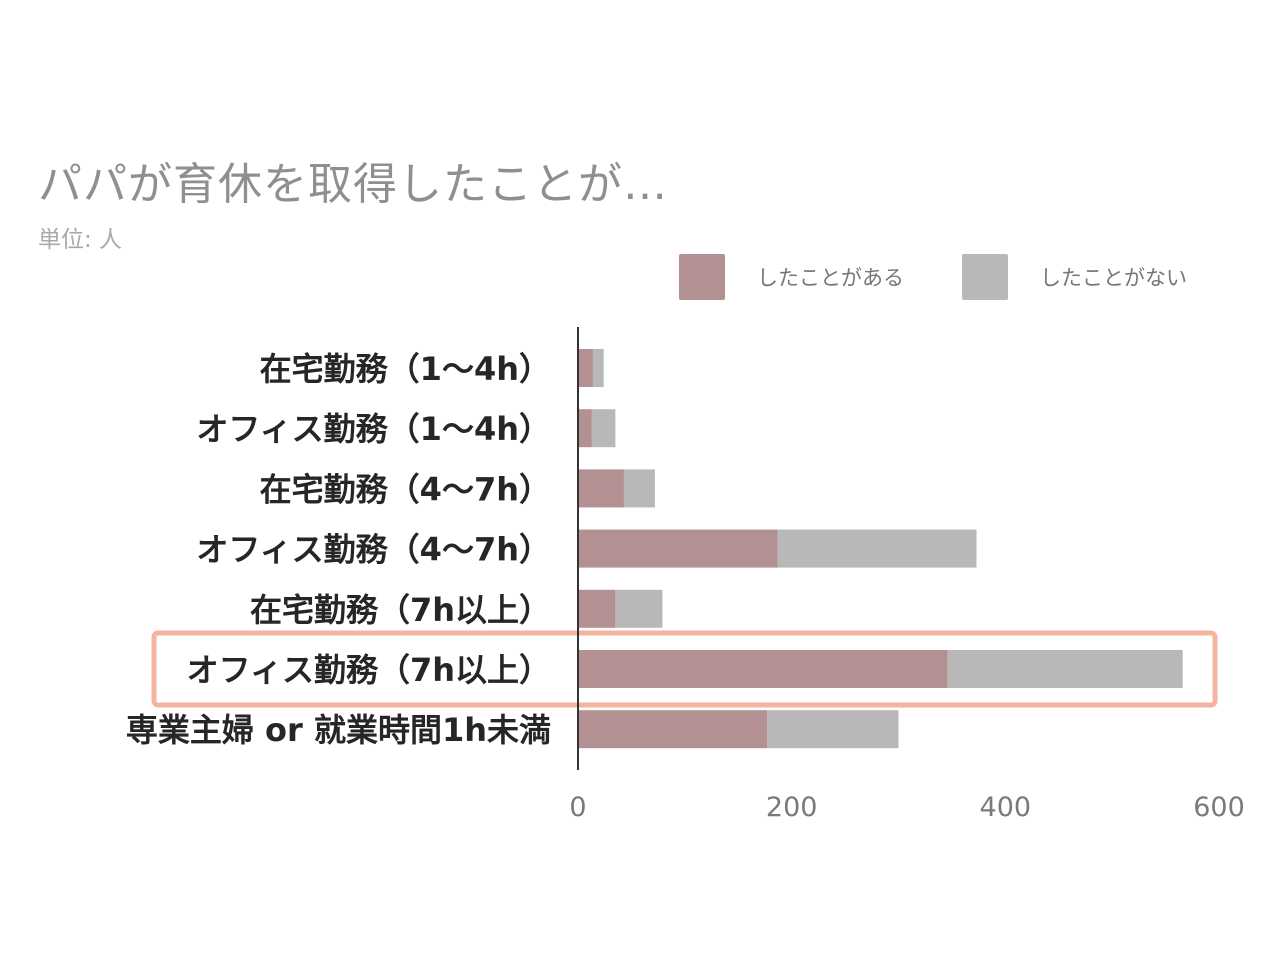 This screenshot has height=960, width=1280. What do you see at coordinates (577, 807) in the screenshot?
I see `x-tick-label: 0` at bounding box center [577, 807].